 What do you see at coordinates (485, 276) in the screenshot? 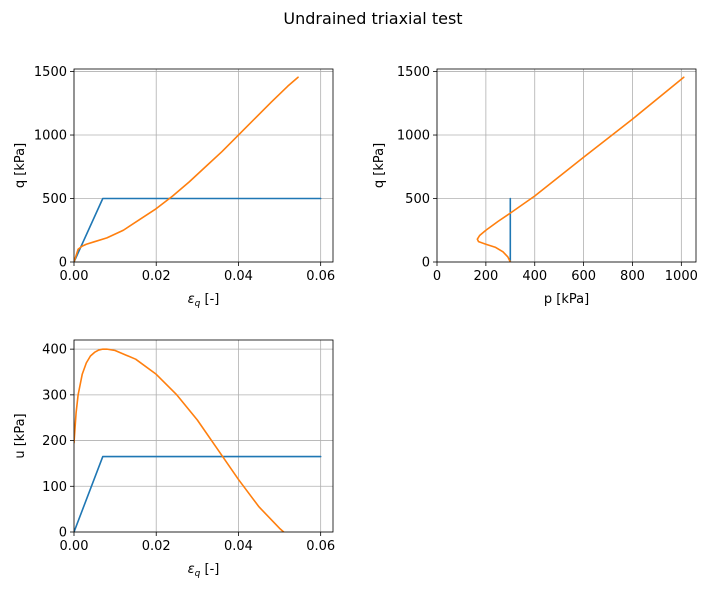
I see `x-tick-label: 200` at bounding box center [485, 276].